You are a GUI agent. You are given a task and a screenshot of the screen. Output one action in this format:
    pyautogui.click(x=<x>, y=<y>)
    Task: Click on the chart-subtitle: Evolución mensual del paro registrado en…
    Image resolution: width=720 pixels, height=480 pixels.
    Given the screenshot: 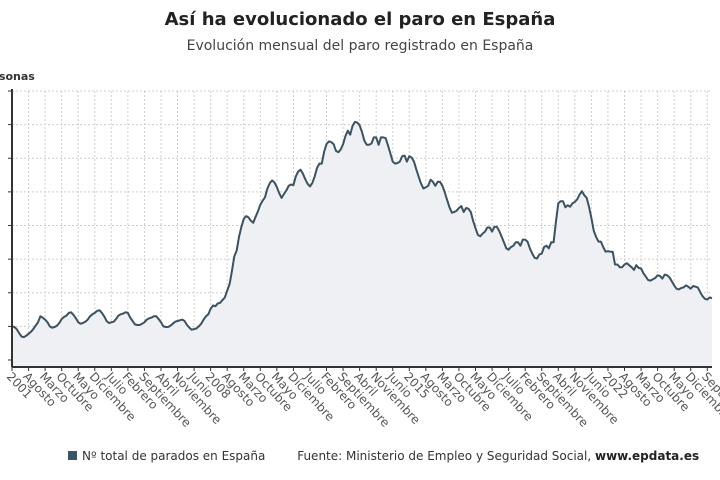 What is the action you would take?
    pyautogui.click(x=360, y=46)
    